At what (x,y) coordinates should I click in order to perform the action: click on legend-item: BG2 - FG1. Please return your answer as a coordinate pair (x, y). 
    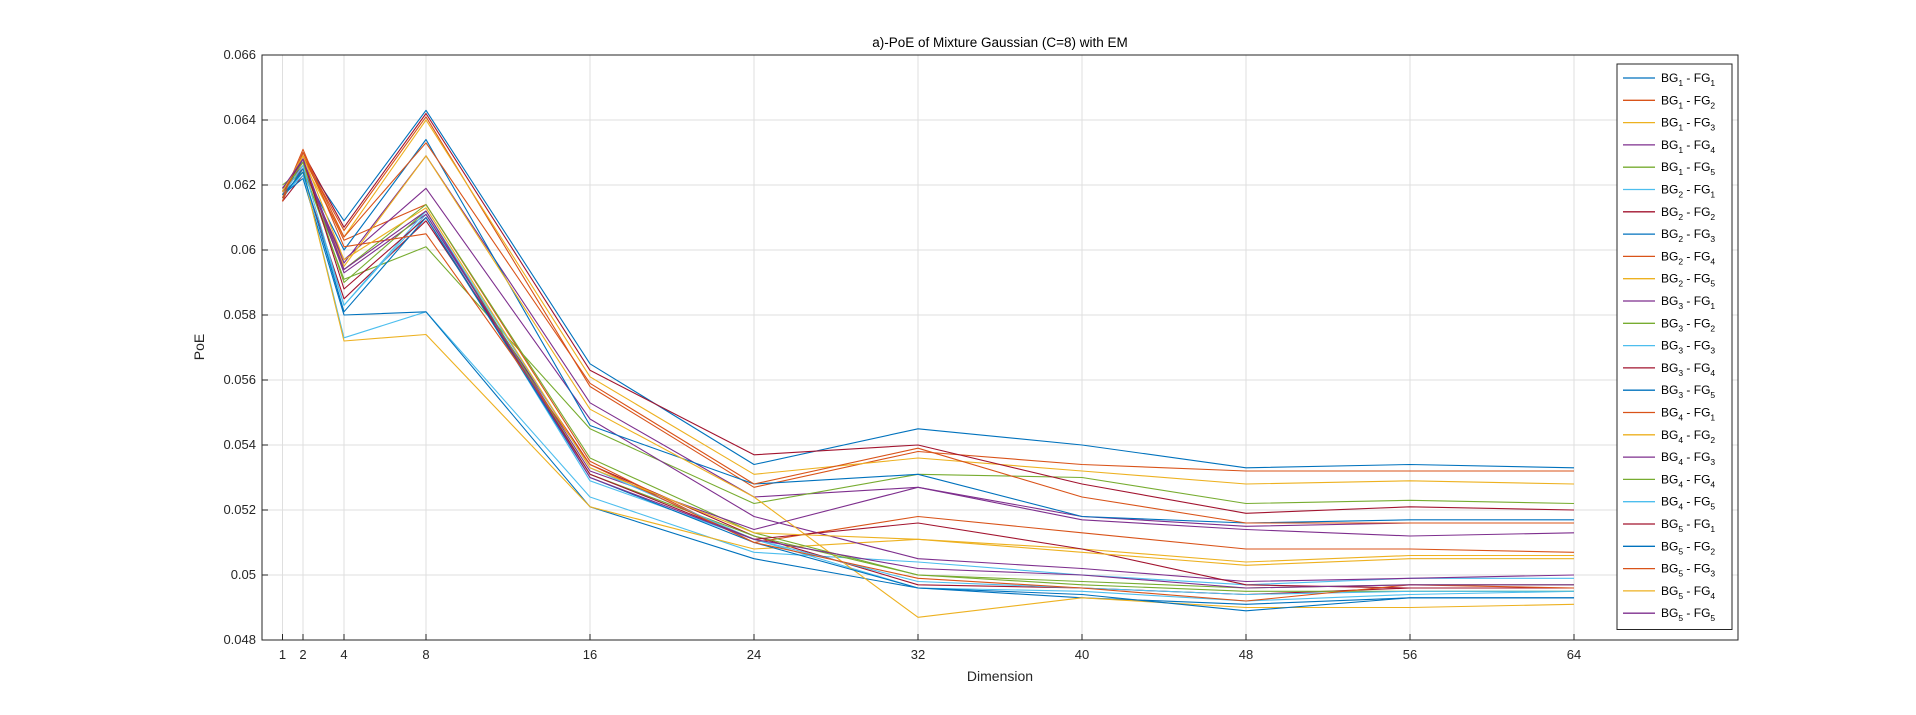
    Looking at the image, I should click on (1669, 191).